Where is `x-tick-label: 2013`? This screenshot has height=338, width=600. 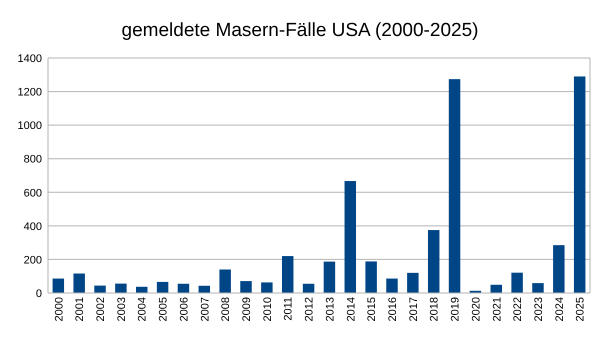
x-tick-label: 2013 is located at coordinates (330, 309).